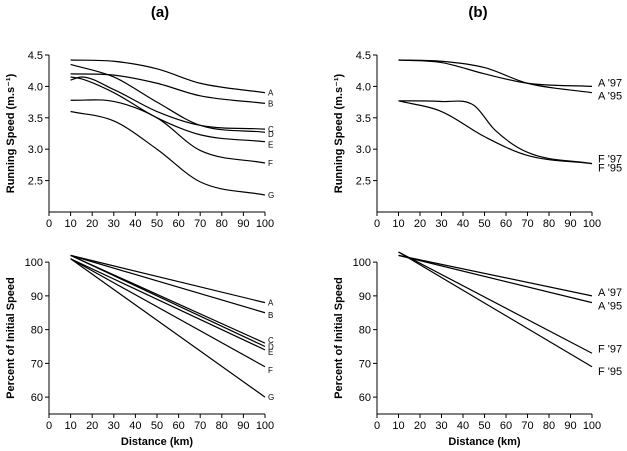  I want to click on series-line-D, so click(168, 301).